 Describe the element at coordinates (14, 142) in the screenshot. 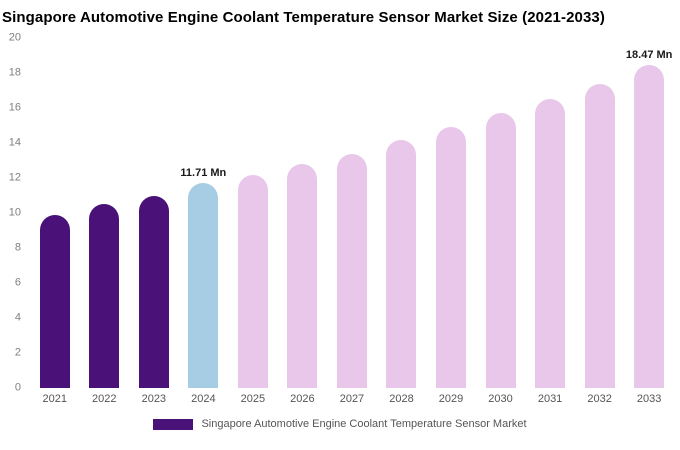

I see `y-tick-label: 14` at that location.